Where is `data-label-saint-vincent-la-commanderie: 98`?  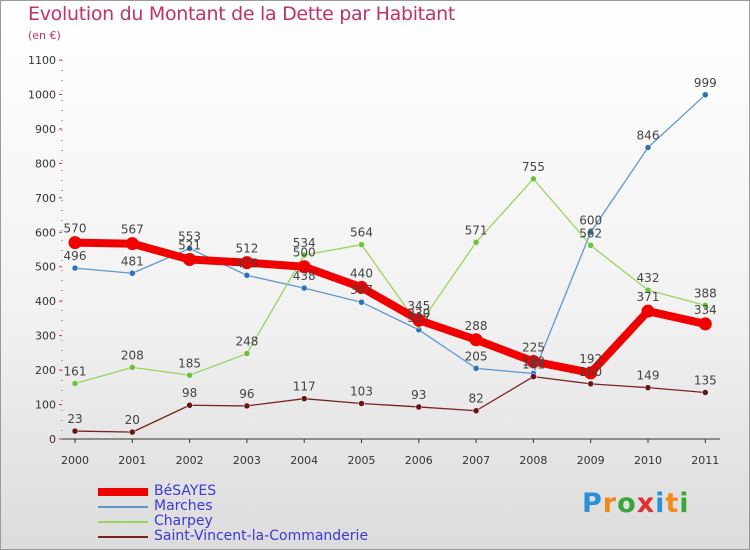
data-label-saint-vincent-la-commanderie: 98 is located at coordinates (189, 393).